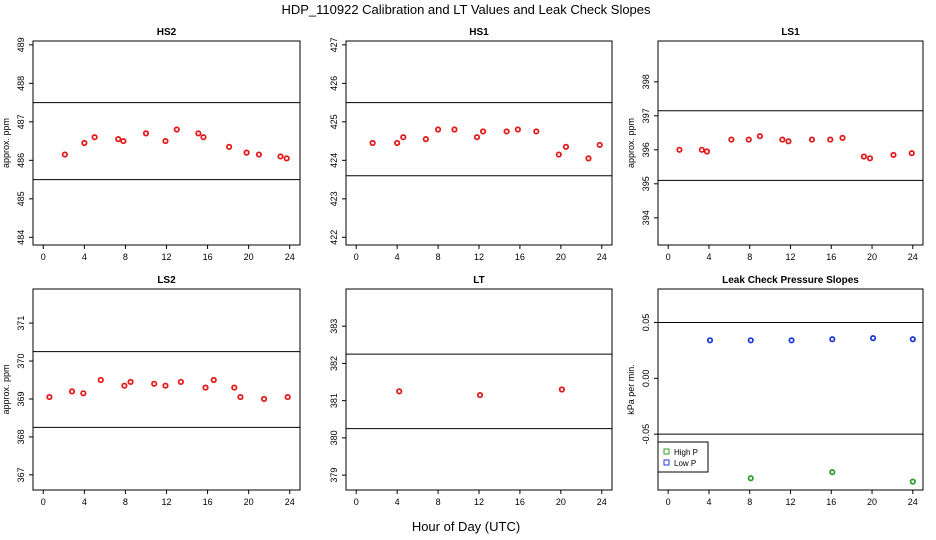 This screenshot has height=540, width=936. What do you see at coordinates (334, 437) in the screenshot?
I see `y-tick-label: 380` at bounding box center [334, 437].